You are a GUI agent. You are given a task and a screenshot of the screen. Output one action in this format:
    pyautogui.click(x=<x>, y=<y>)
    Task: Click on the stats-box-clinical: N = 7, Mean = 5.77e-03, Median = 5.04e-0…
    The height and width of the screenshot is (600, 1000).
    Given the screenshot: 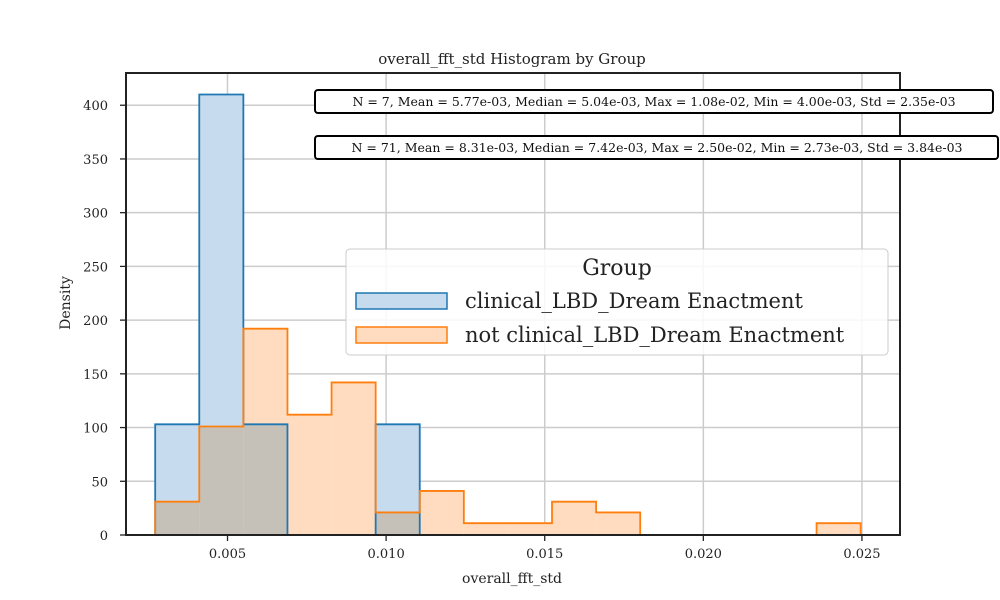 What is the action you would take?
    pyautogui.click(x=654, y=101)
    